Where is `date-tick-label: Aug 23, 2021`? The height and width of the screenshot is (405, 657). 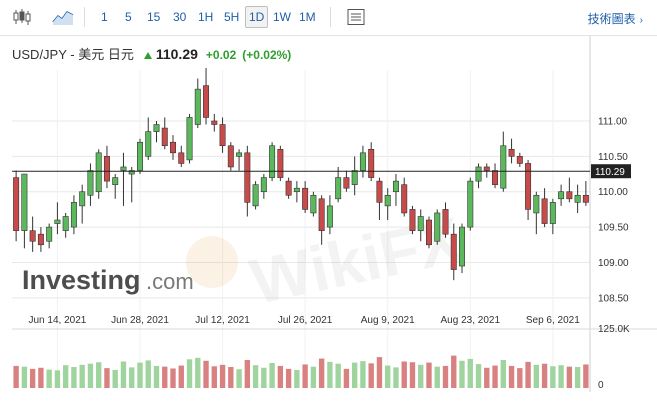
date-tick-label: Aug 23, 2021 is located at coordinates (471, 320).